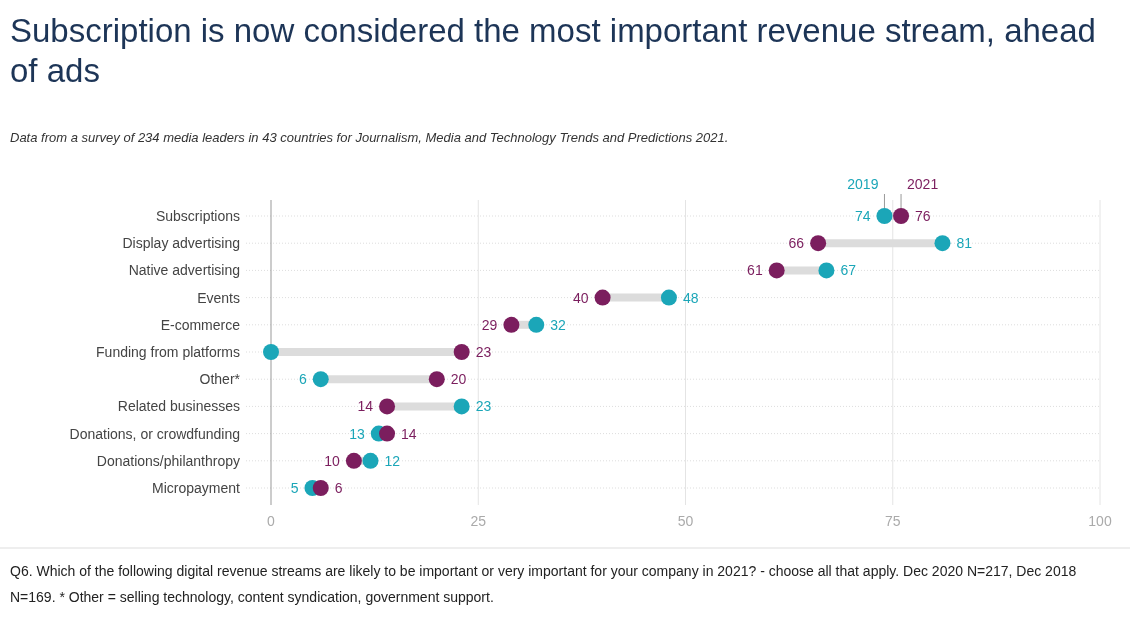 The image size is (1130, 622). Describe the element at coordinates (923, 216) in the screenshot. I see `data-label: 76` at that location.